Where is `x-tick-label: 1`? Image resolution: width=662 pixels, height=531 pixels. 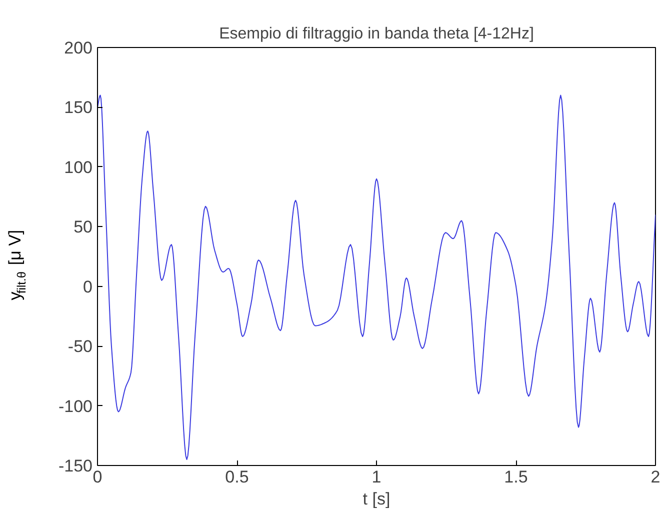 x-tick-label: 1 is located at coordinates (377, 477).